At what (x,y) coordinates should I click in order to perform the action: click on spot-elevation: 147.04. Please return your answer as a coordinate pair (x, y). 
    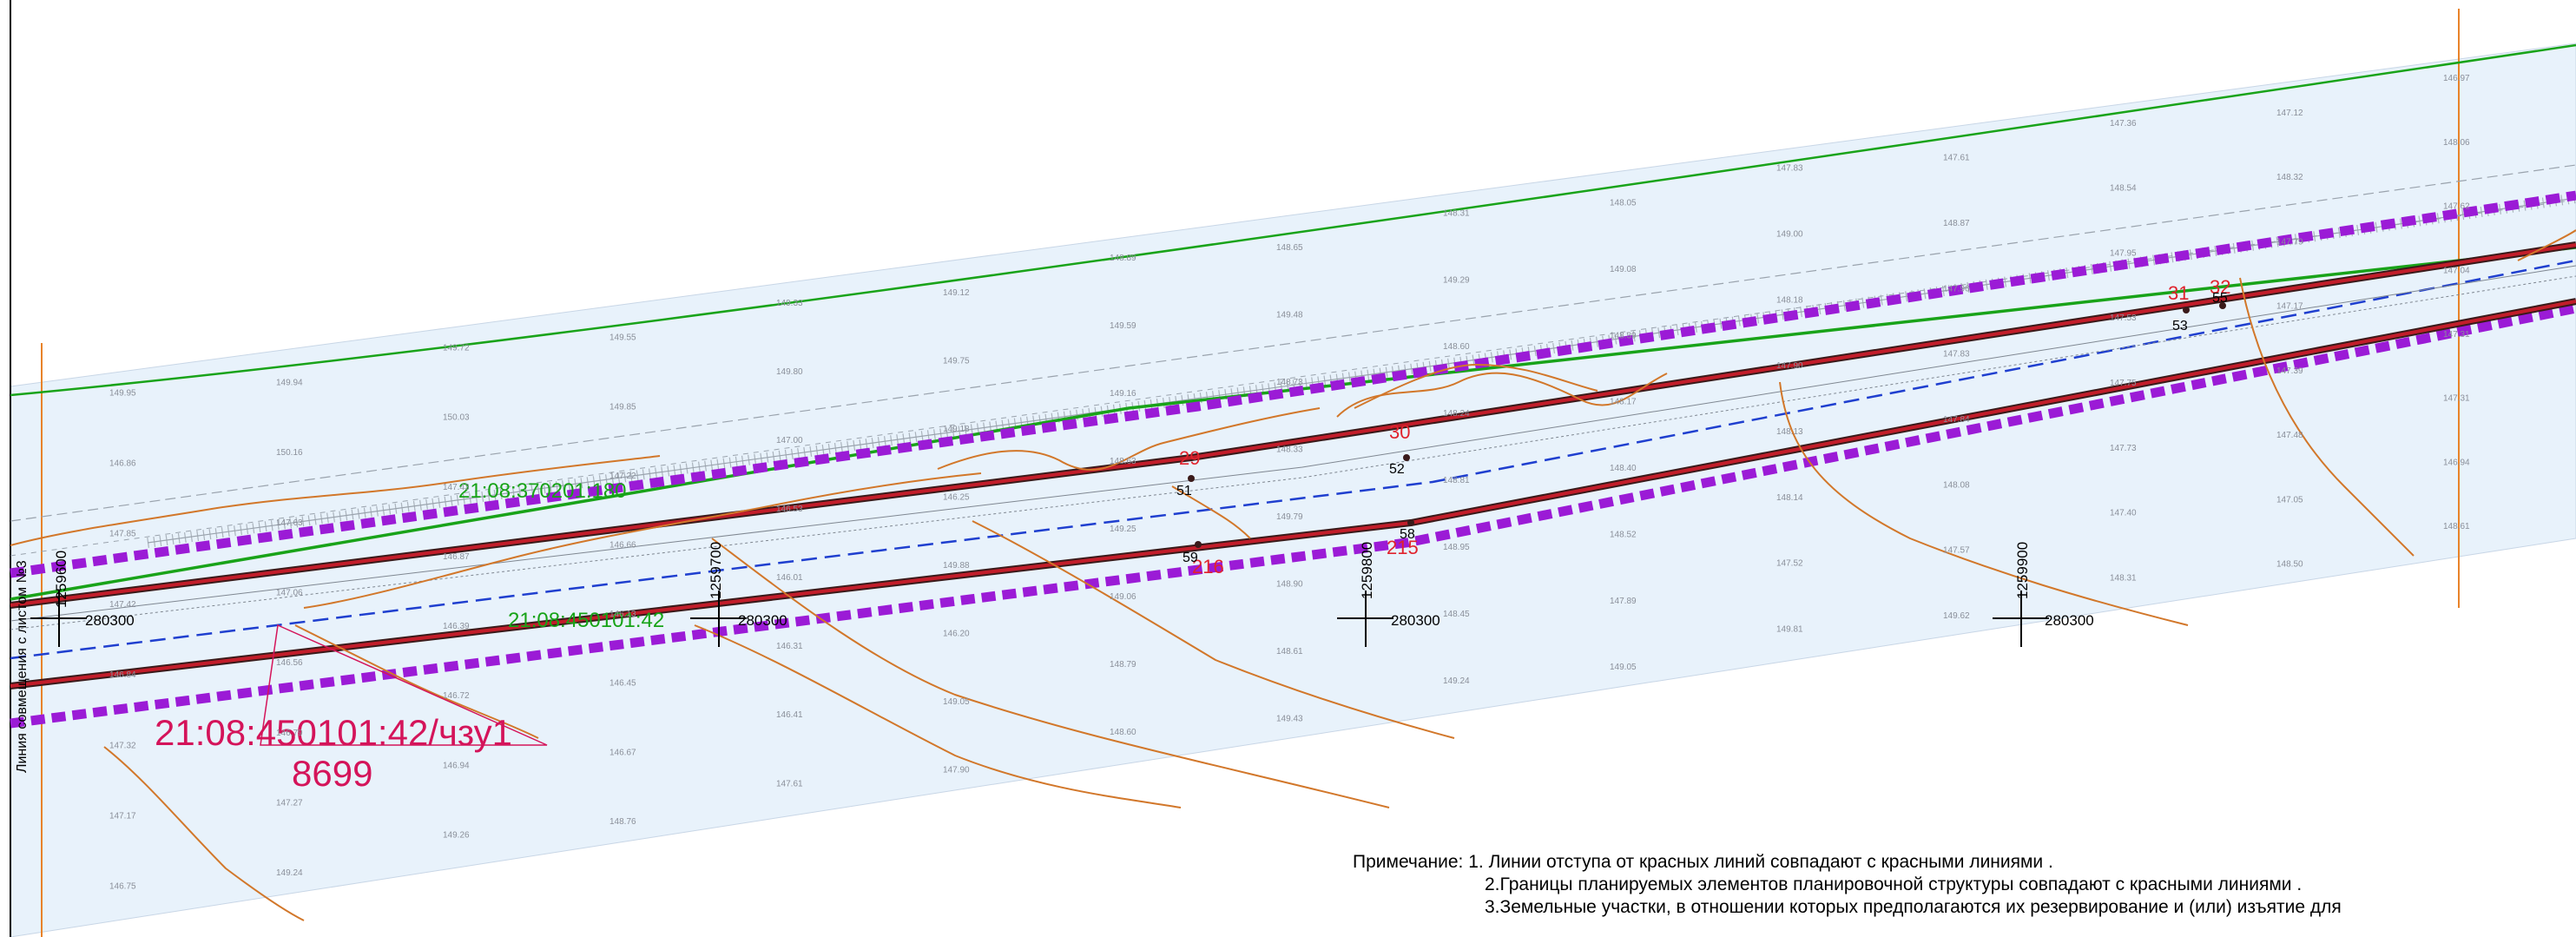
    Looking at the image, I should click on (2456, 270).